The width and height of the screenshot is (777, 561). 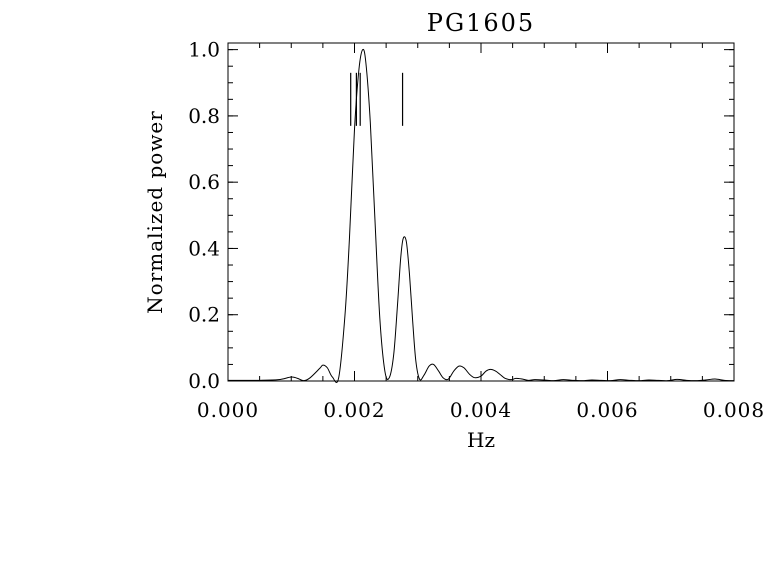 I want to click on x-tick-label: 0.006, so click(x=607, y=410).